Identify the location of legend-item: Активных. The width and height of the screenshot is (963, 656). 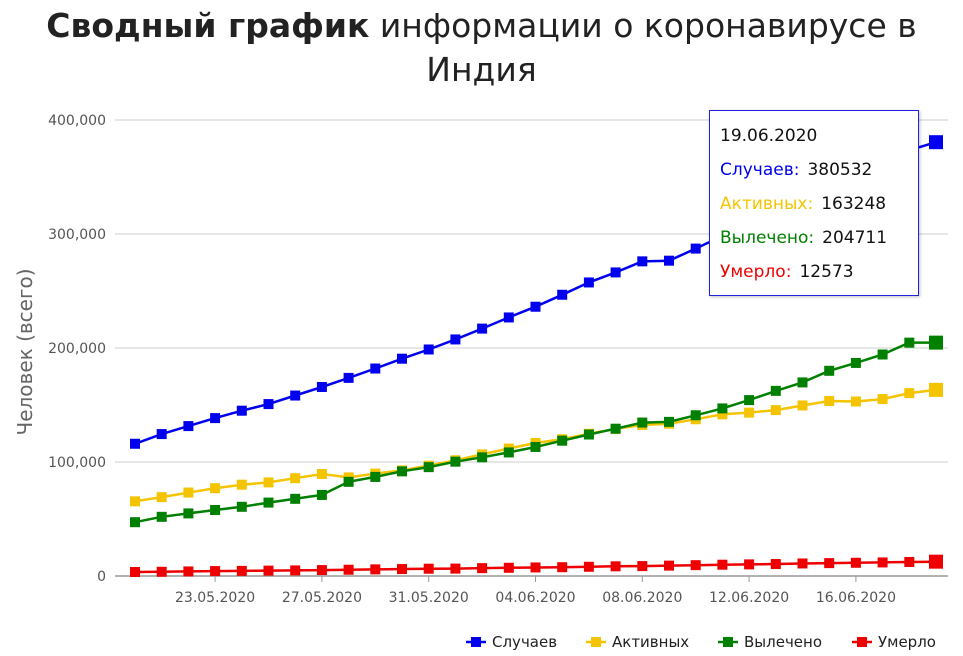
(637, 642).